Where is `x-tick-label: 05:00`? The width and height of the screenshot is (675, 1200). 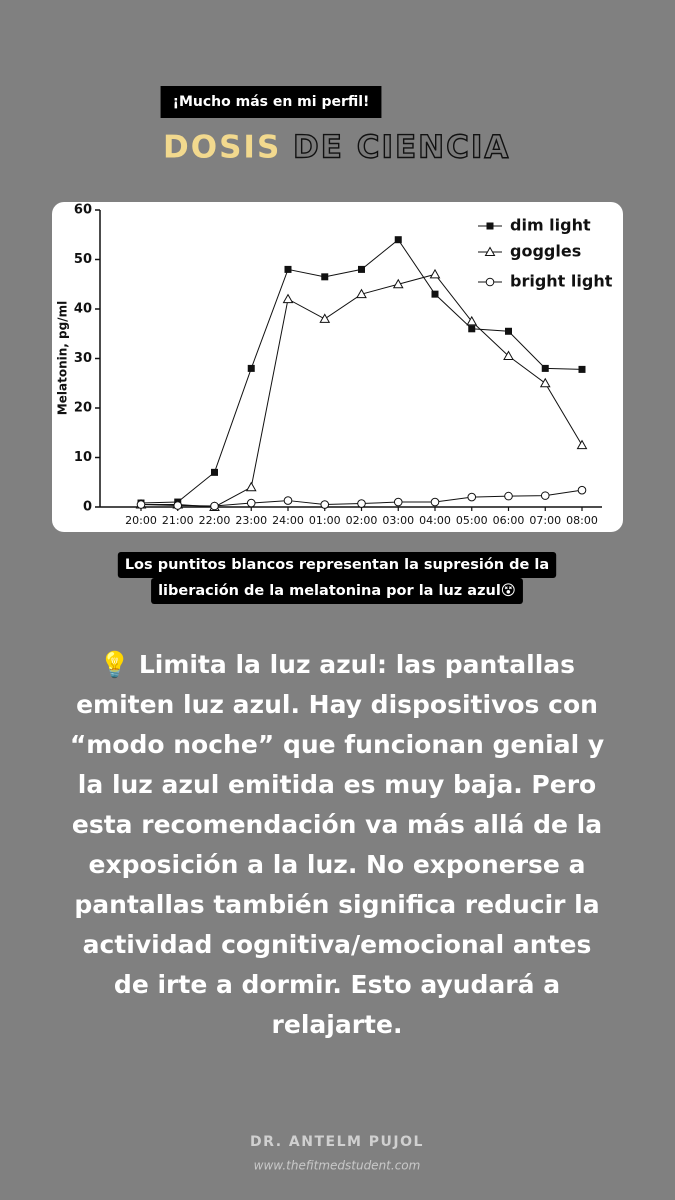
x-tick-label: 05:00 is located at coordinates (472, 520).